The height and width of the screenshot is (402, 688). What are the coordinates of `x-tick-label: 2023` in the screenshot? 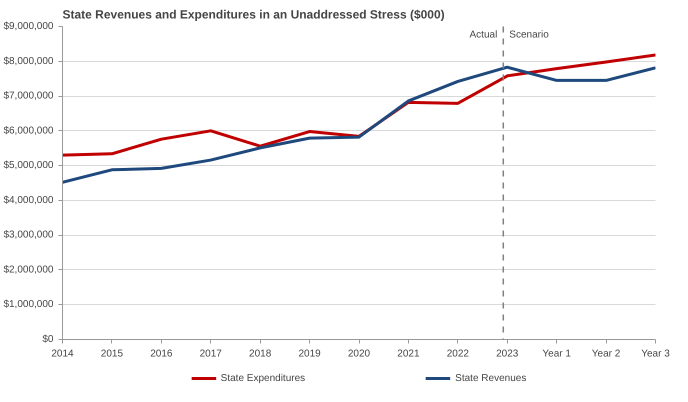 It's located at (507, 354).